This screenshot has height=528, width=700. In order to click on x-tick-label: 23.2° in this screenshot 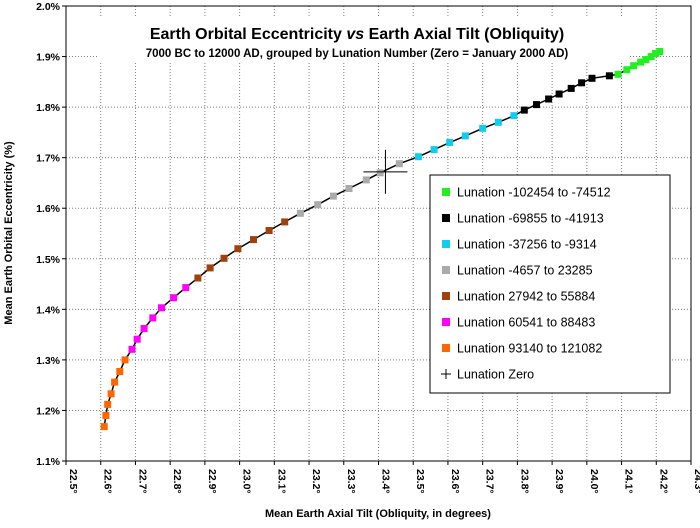, I will do `click(316, 481)`.